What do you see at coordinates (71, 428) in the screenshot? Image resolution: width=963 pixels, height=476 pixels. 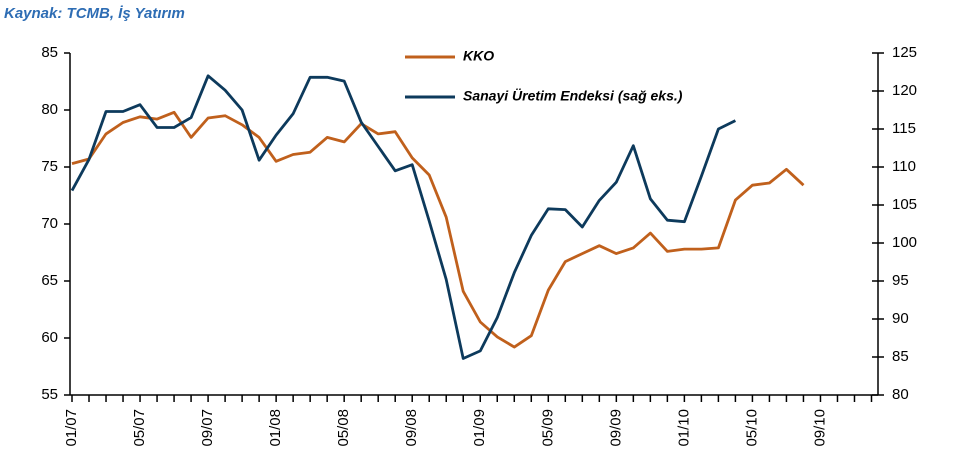 I see `x-tick-label: 01/07` at bounding box center [71, 428].